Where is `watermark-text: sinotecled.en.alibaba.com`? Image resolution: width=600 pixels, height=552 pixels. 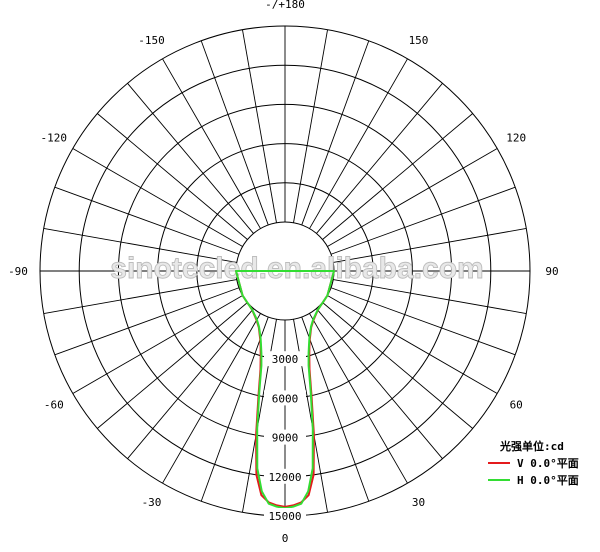
watermark-text: sinotecled.en.alibaba.com is located at coordinates (296, 268).